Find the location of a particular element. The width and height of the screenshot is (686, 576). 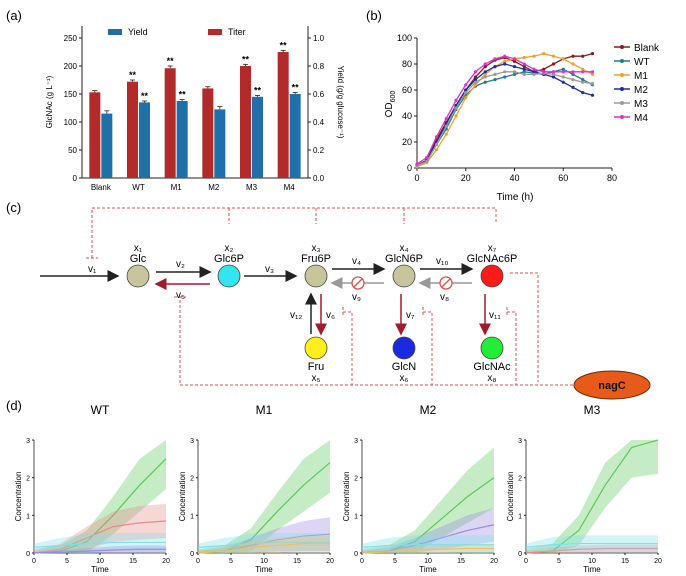

legend-label-m4: M4 is located at coordinates (641, 118).